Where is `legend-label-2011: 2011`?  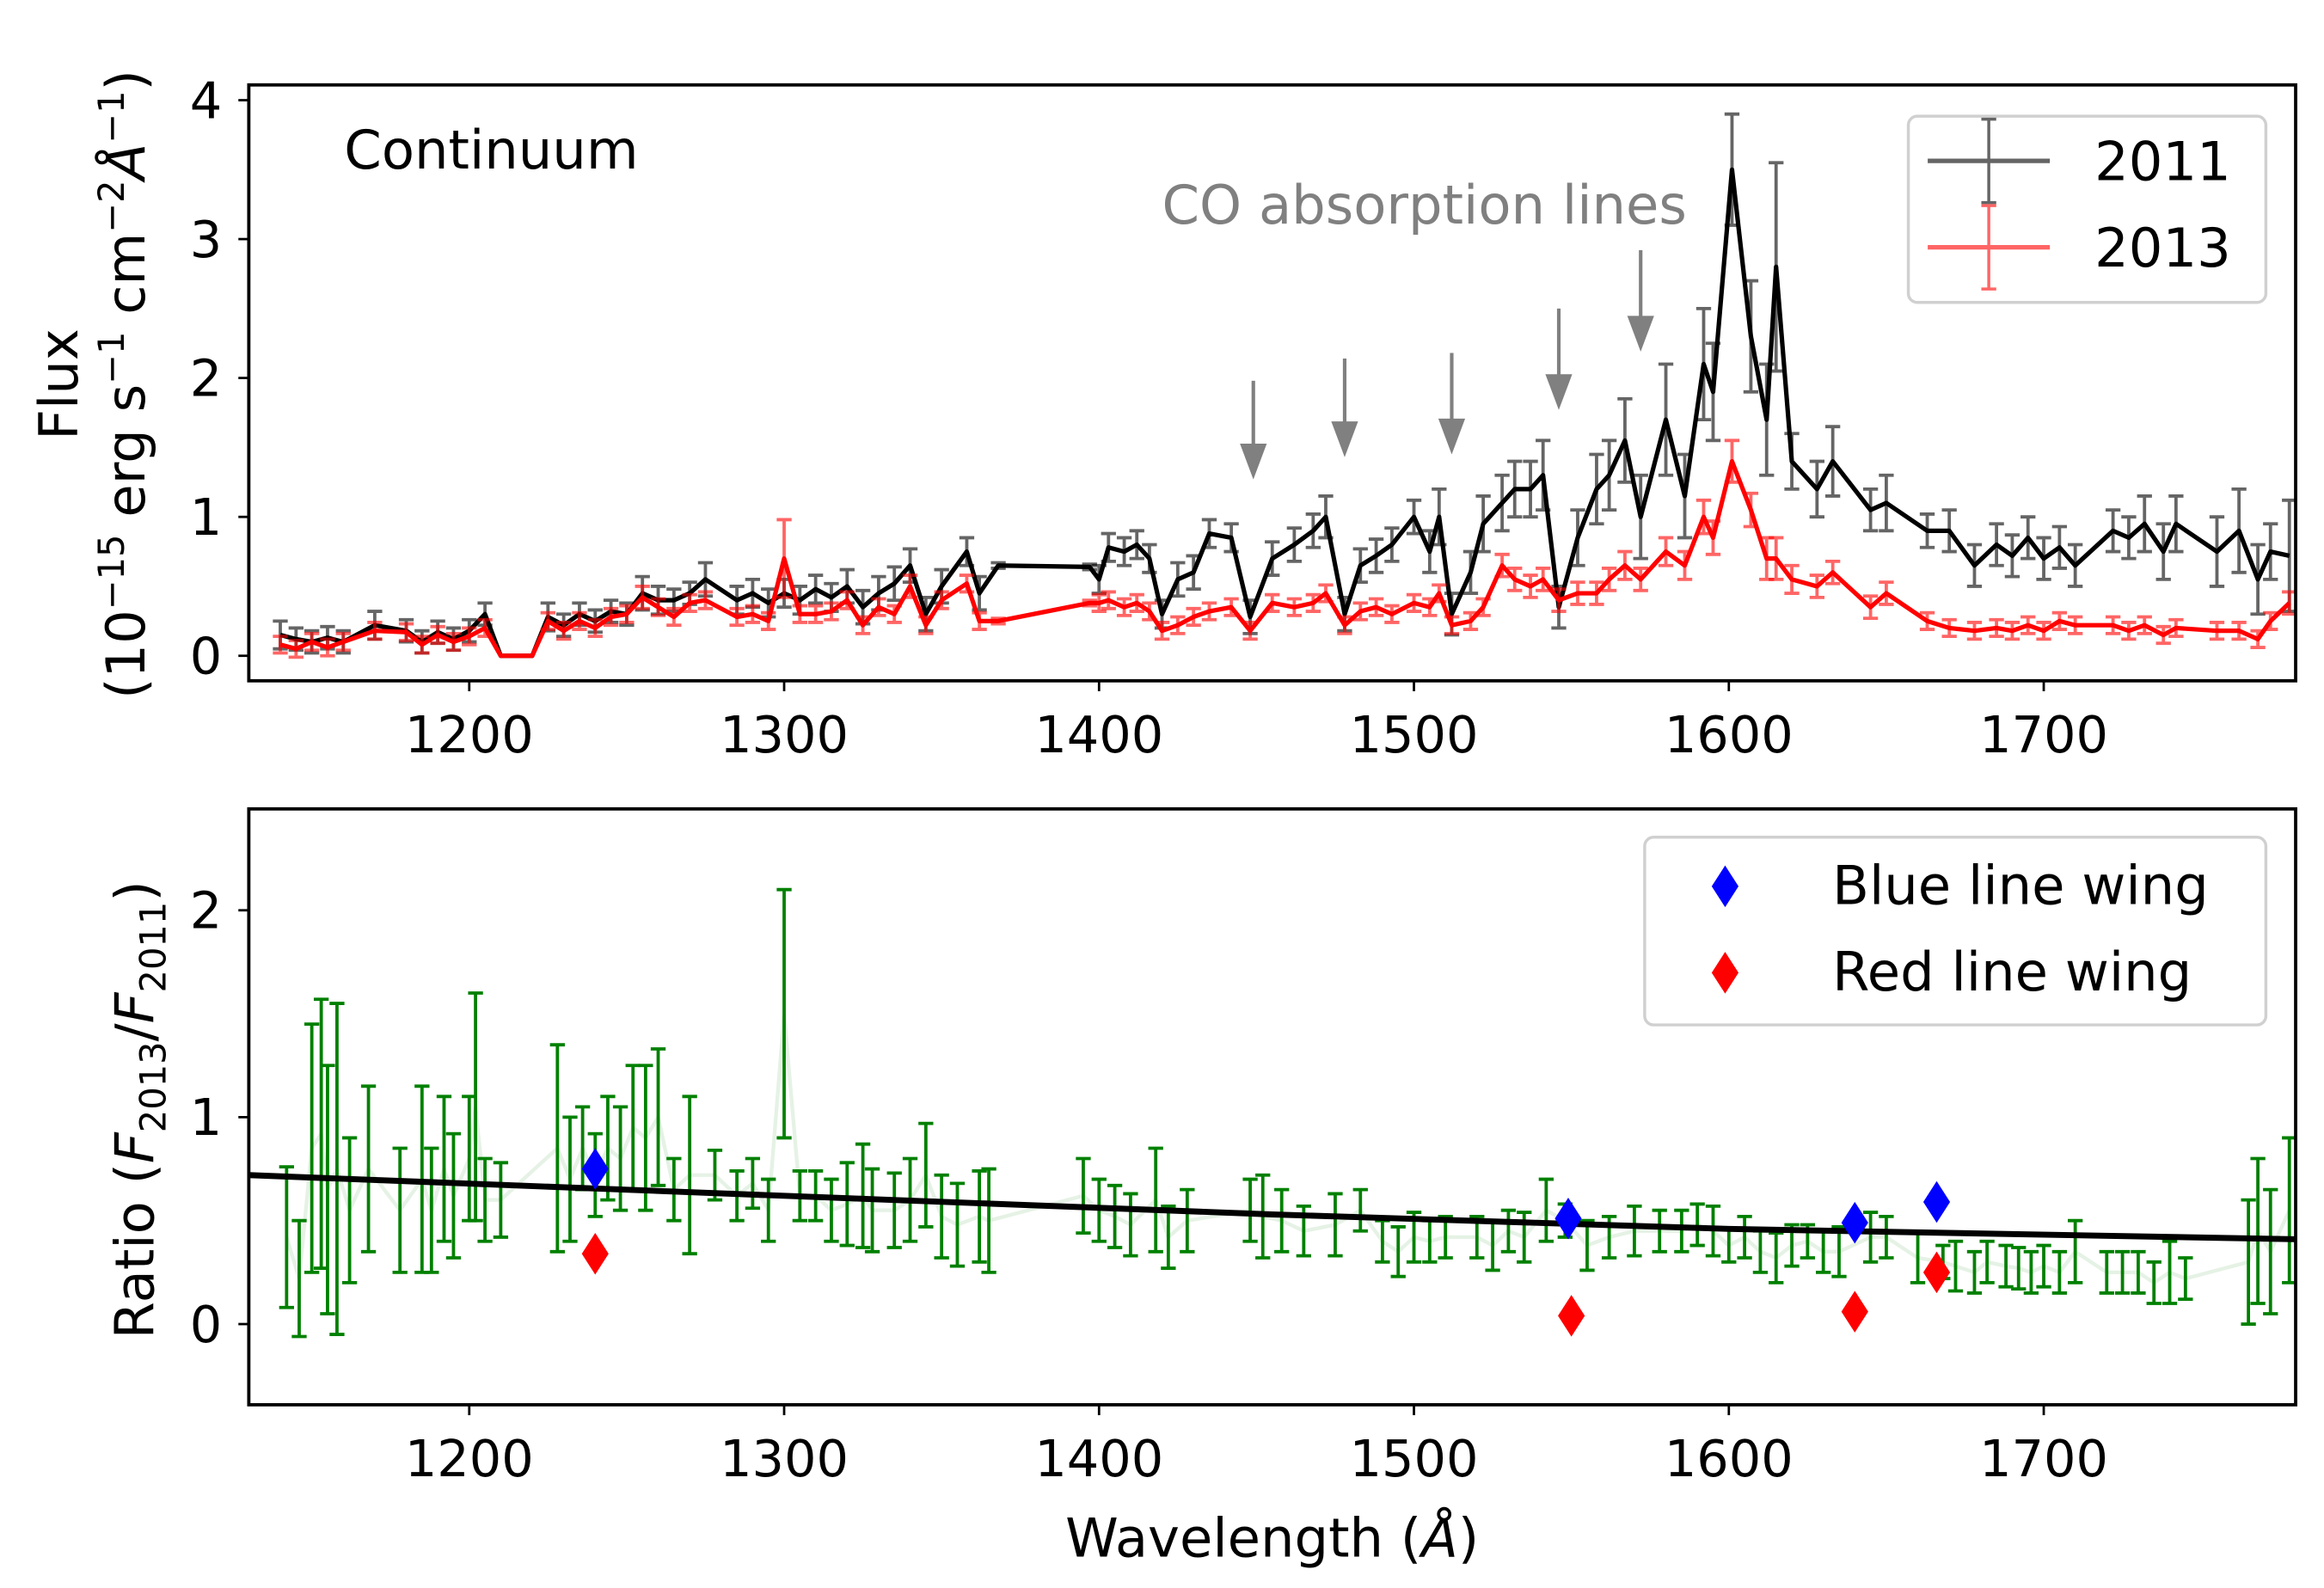 legend-label-2011: 2011 is located at coordinates (2162, 162).